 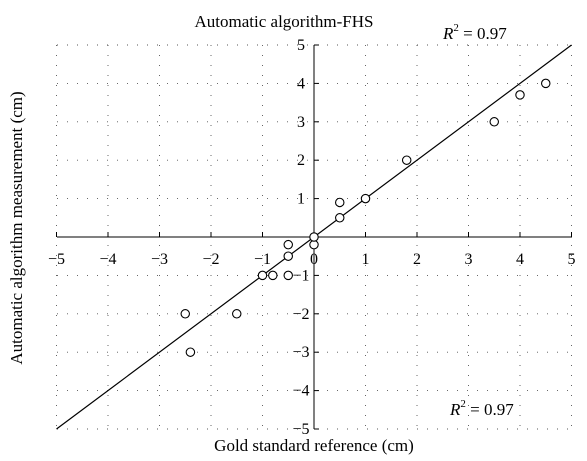 I want to click on x-tick-label: −3, so click(x=159, y=259).